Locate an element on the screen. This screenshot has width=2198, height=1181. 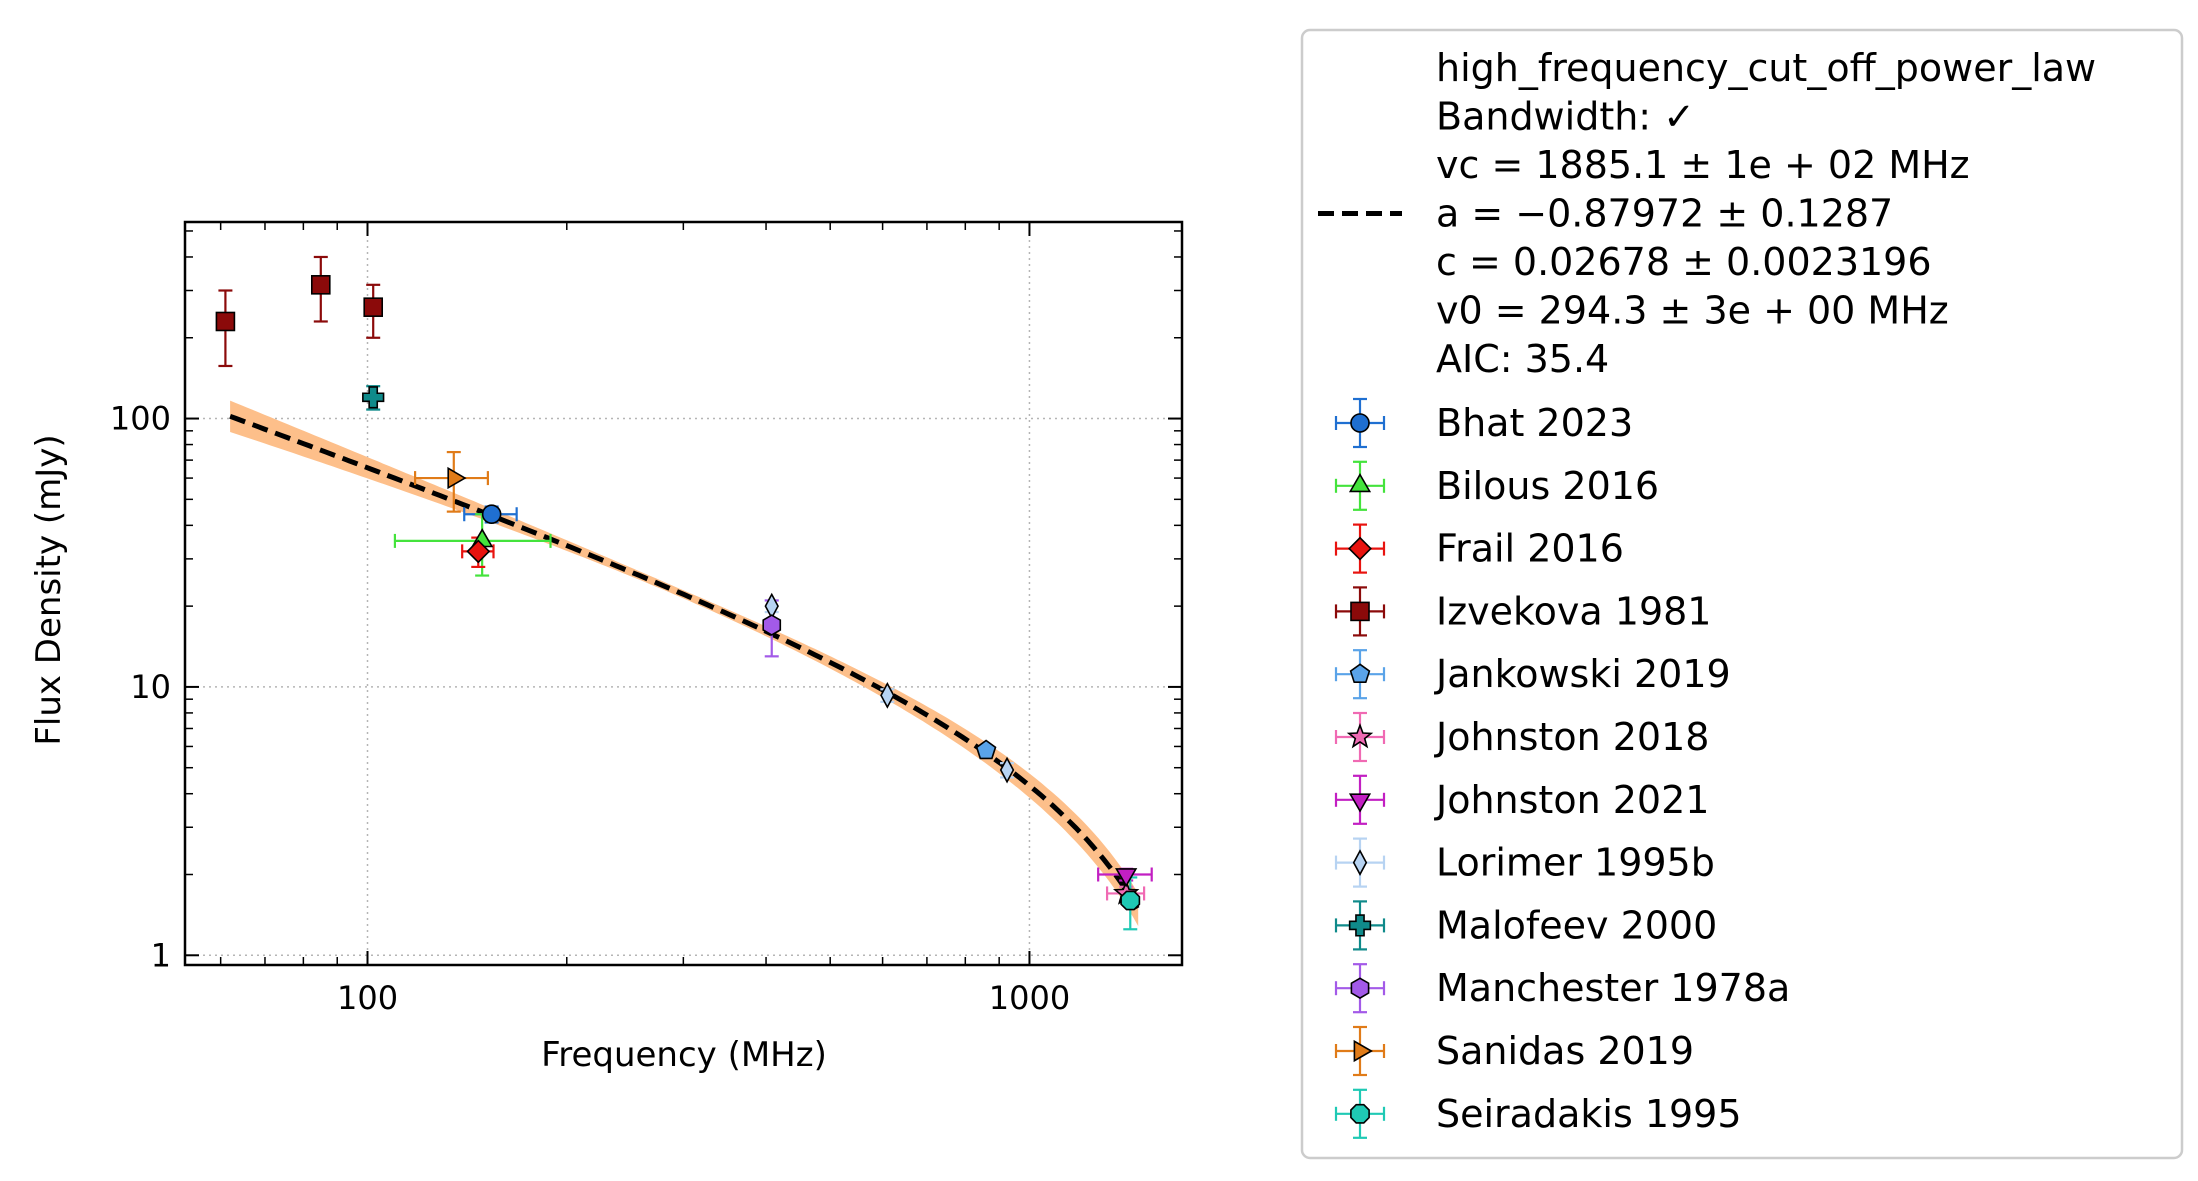
data-point-malofeev-2000 is located at coordinates (373, 397).